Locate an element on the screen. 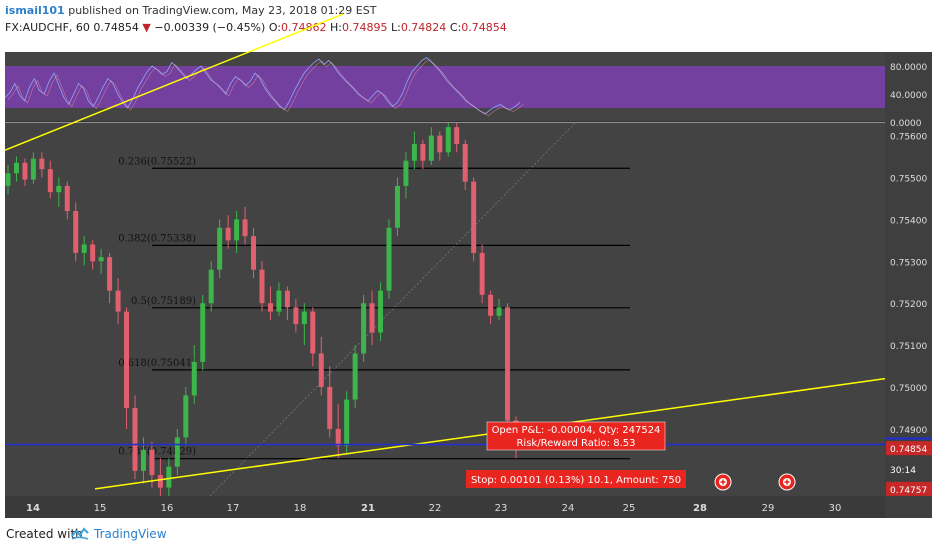 The image size is (932, 550). footer: Created with TradingView is located at coordinates (466, 534).